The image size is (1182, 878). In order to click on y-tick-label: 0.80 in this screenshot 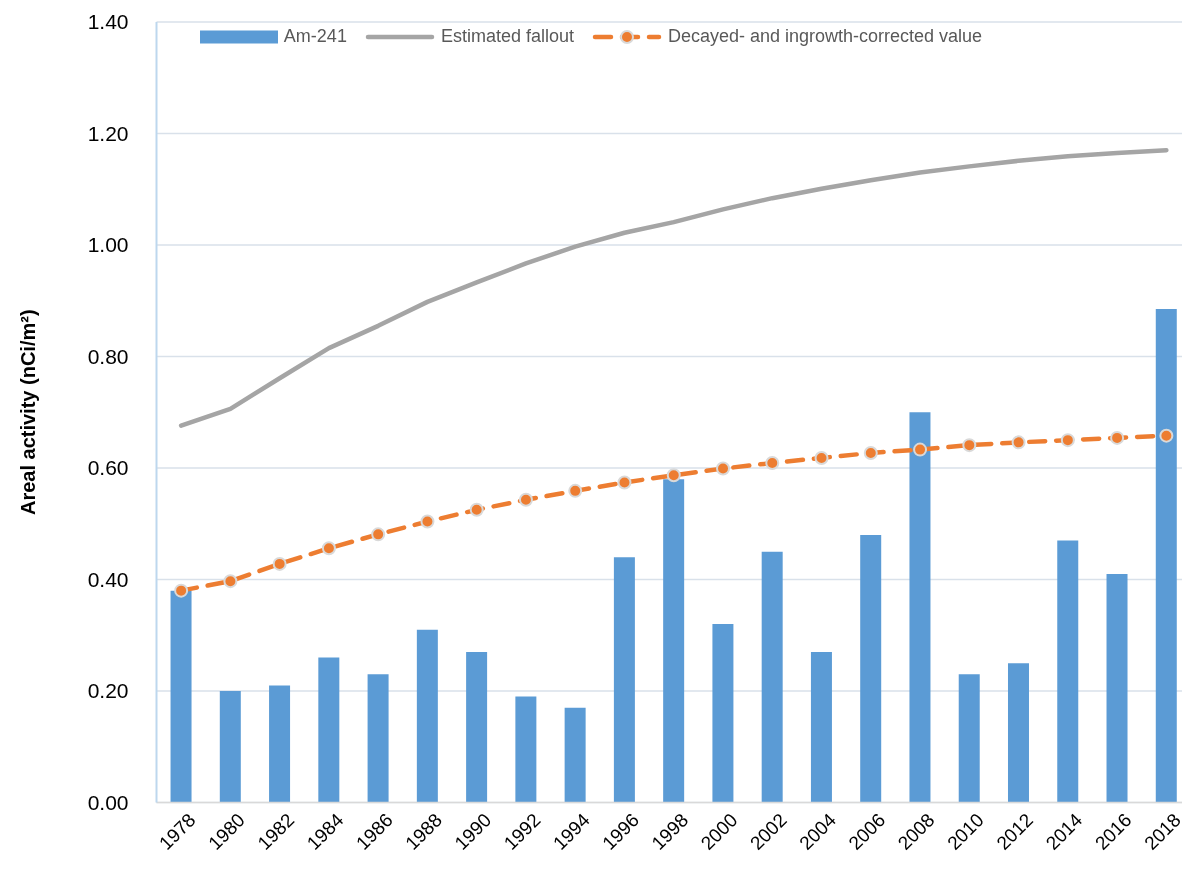, I will do `click(108, 356)`.